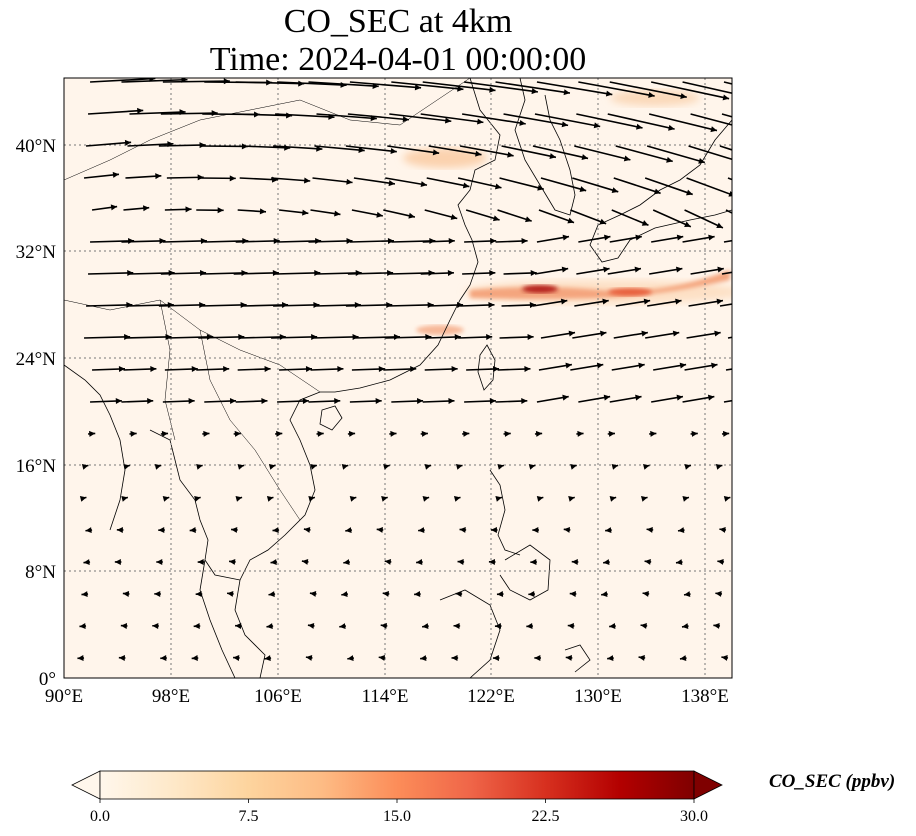 This screenshot has height=836, width=916. Describe the element at coordinates (483, 797) in the screenshot. I see `colorbar: 0.0 7.5 15.0 22.5 30.0 CO_SEC (ppbv)` at that location.